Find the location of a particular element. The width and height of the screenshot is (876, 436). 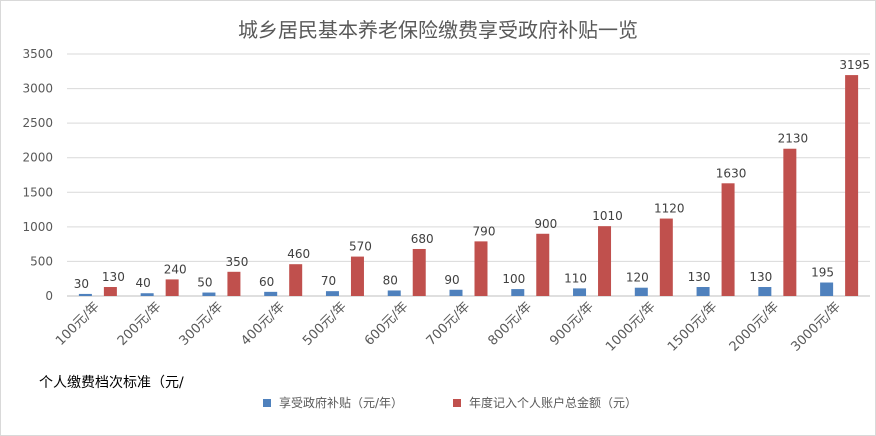

y-axis: 0 500 1000 1500 2000 2500 3000 3500 is located at coordinates (37, 175).